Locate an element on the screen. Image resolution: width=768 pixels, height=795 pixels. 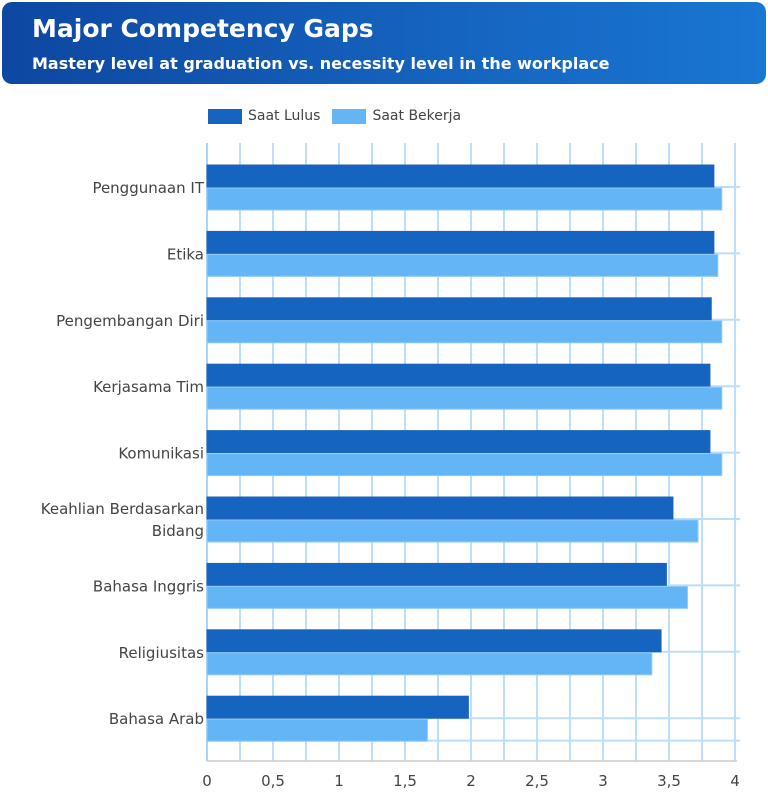
category-label: Religiusitas is located at coordinates (162, 653).